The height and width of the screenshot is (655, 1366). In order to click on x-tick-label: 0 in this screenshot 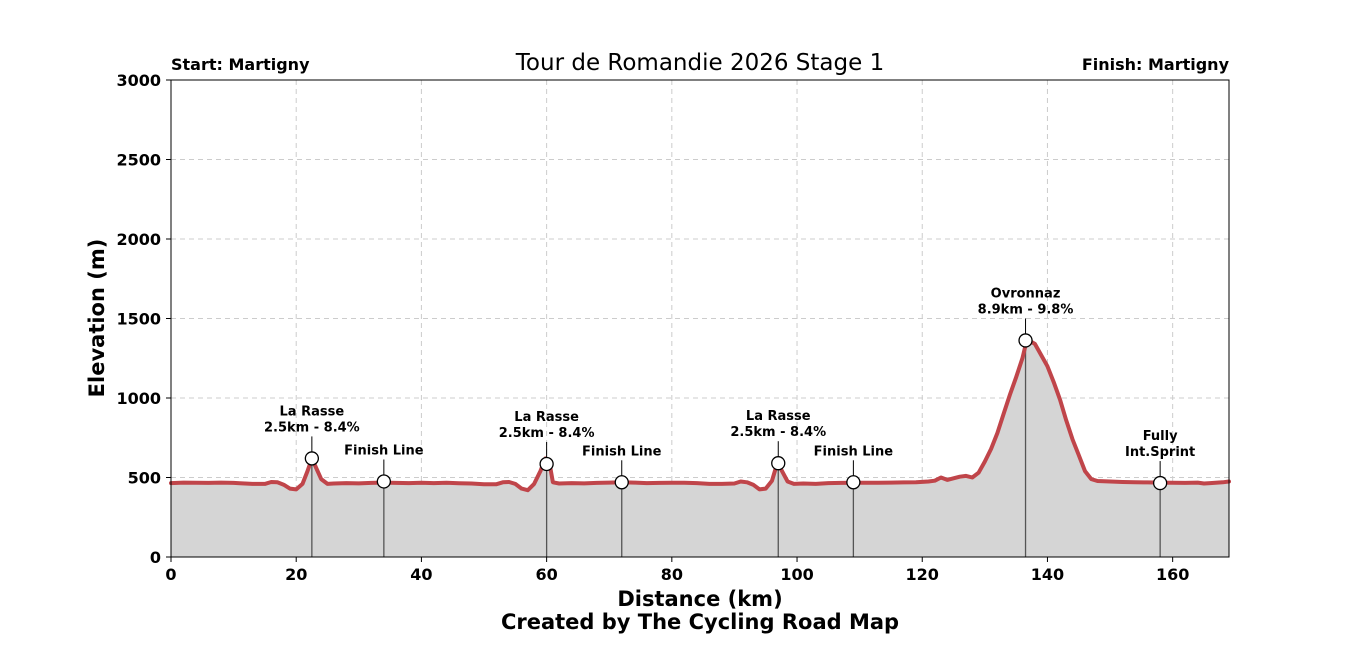, I will do `click(170, 574)`.